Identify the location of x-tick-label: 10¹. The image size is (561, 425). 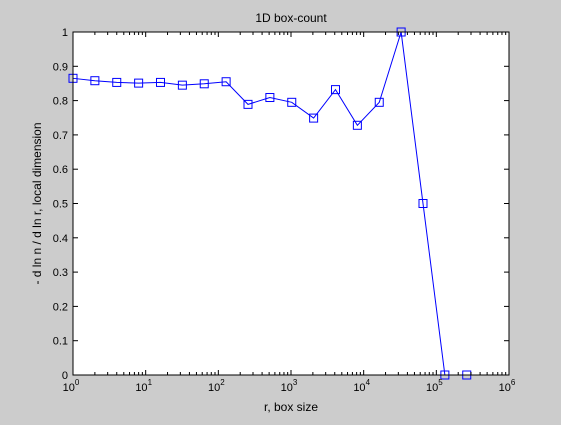
(143, 386).